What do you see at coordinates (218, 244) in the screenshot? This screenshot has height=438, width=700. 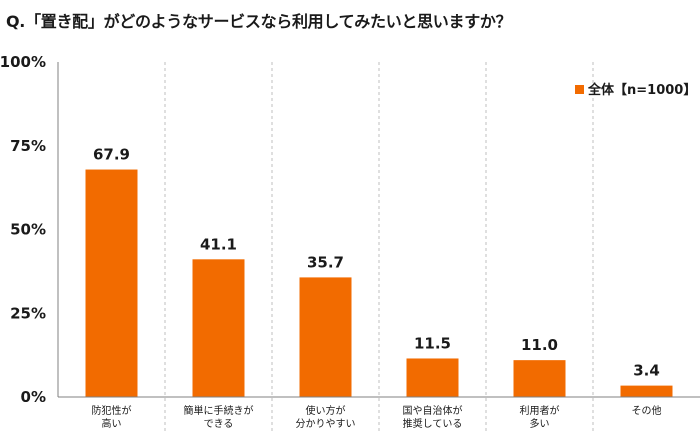 I see `data-label: 41.1` at bounding box center [218, 244].